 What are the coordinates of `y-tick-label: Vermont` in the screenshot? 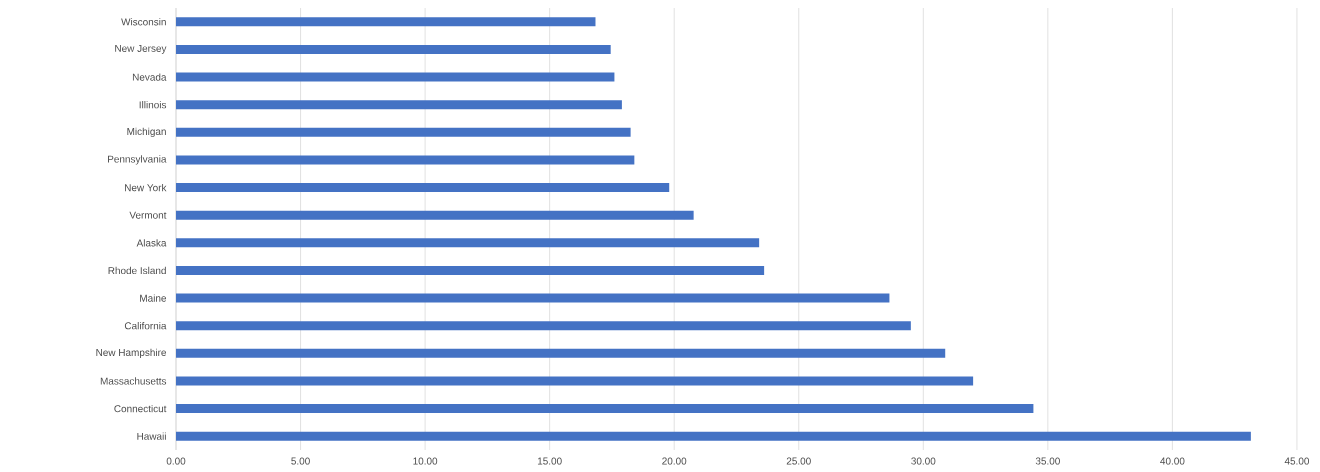 It's located at (148, 215).